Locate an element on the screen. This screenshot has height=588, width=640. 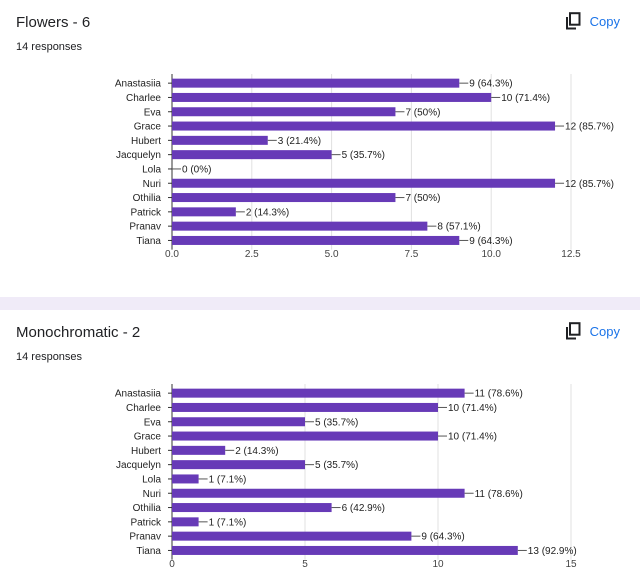
x-tick-label: 10.0 is located at coordinates (491, 254).